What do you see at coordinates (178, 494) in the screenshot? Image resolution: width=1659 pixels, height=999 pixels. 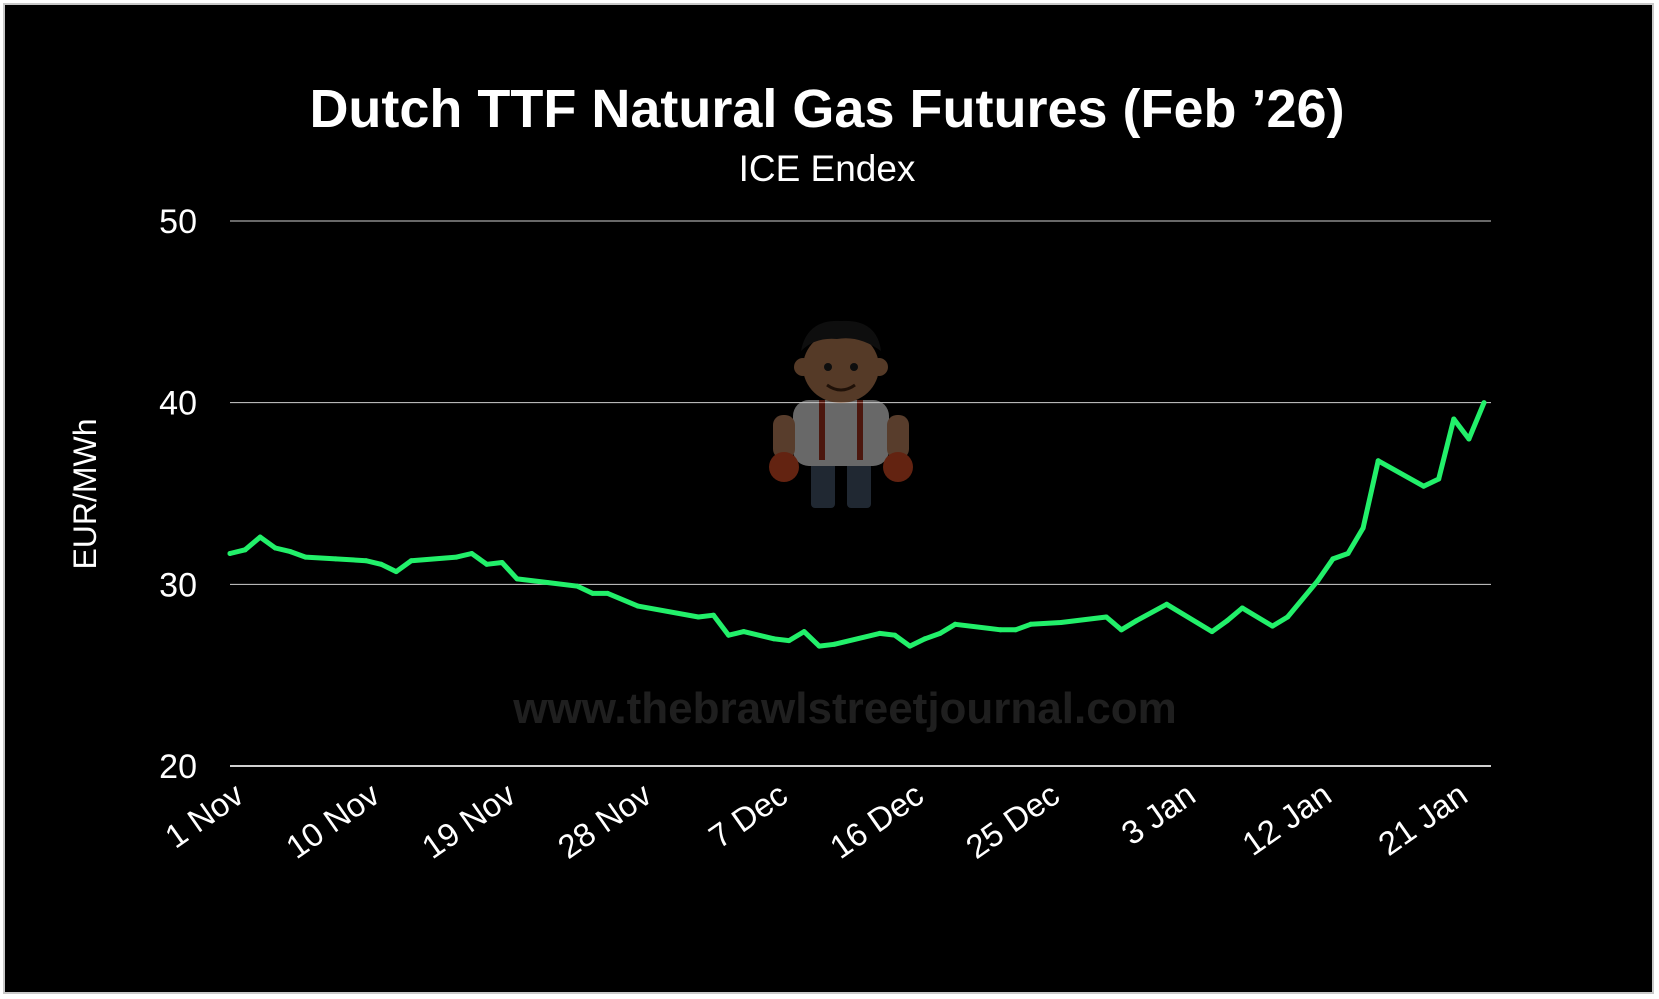 I see `y-tick-labels: 20 30 40 50` at bounding box center [178, 494].